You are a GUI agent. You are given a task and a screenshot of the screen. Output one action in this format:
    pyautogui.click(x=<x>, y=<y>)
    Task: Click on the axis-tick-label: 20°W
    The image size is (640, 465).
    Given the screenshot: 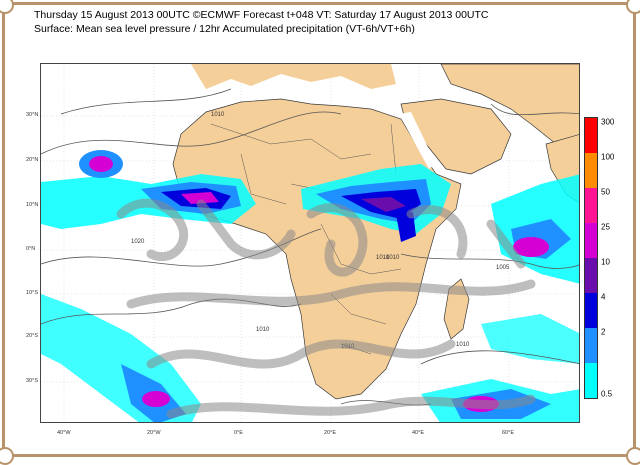 What is the action you would take?
    pyautogui.click(x=154, y=433)
    